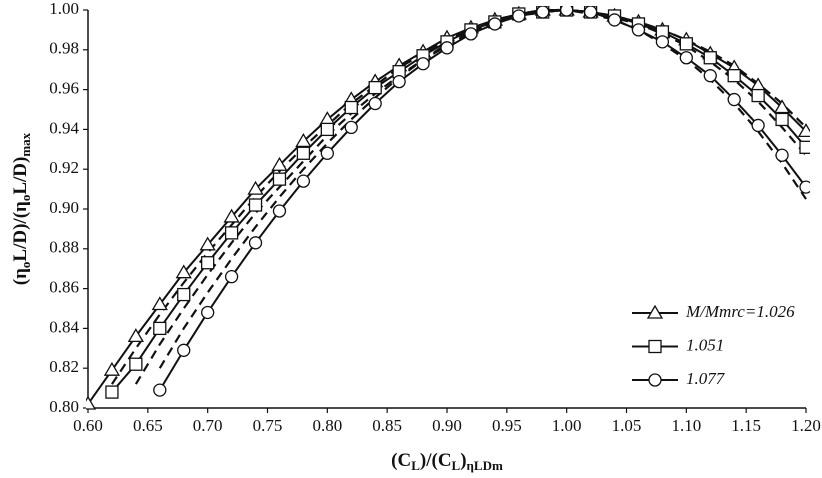 The width and height of the screenshot is (822, 478). I want to click on x-tick-label: 0.65, so click(148, 425).